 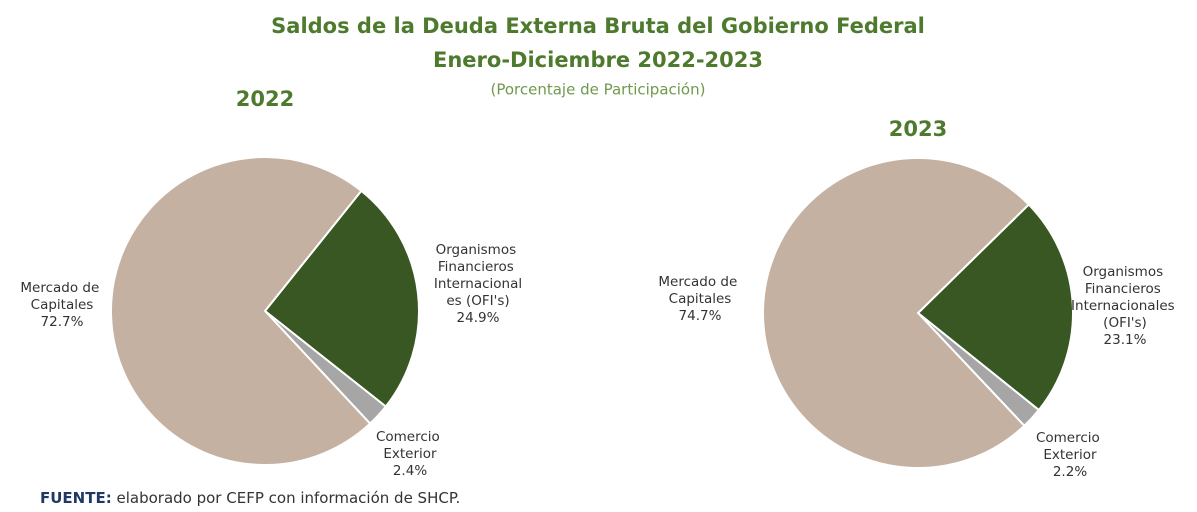 What do you see at coordinates (478, 284) in the screenshot?
I see `label-line: Internacional` at bounding box center [478, 284].